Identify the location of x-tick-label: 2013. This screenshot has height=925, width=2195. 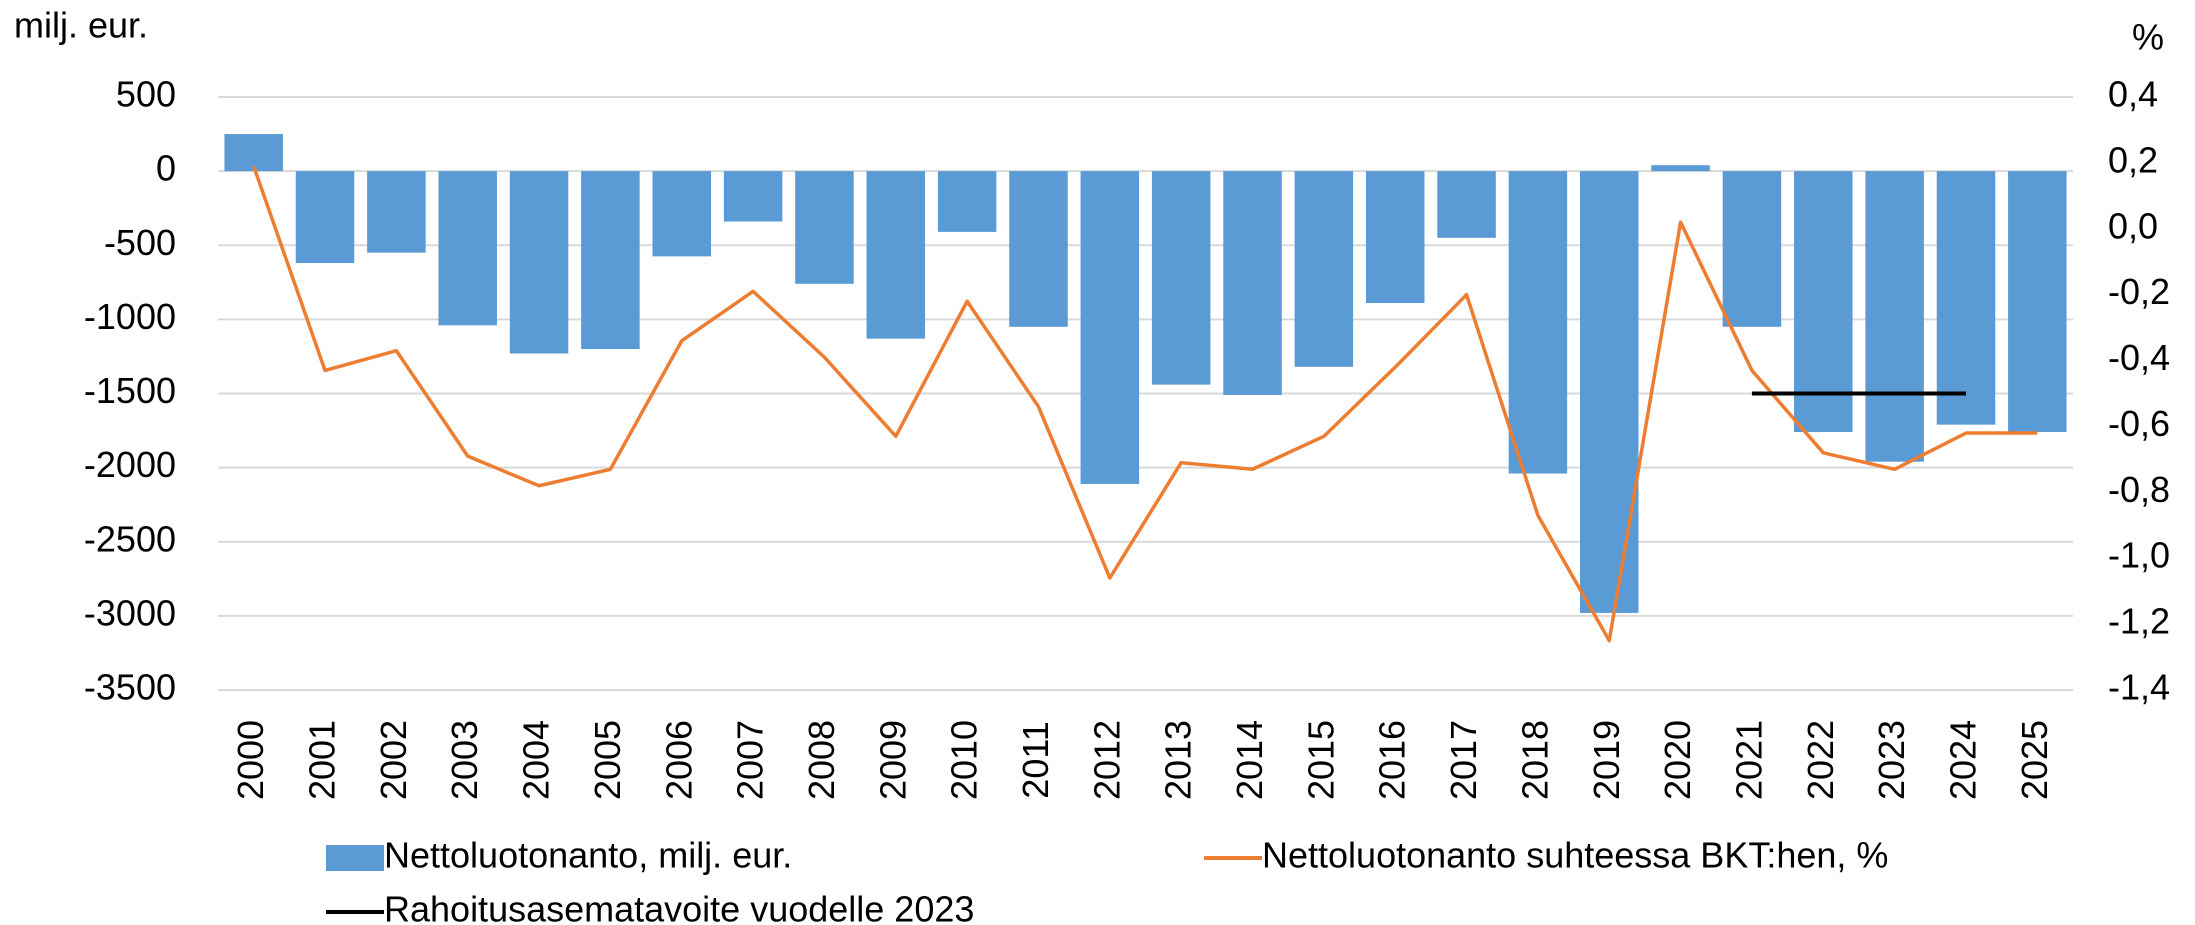
(1178, 760).